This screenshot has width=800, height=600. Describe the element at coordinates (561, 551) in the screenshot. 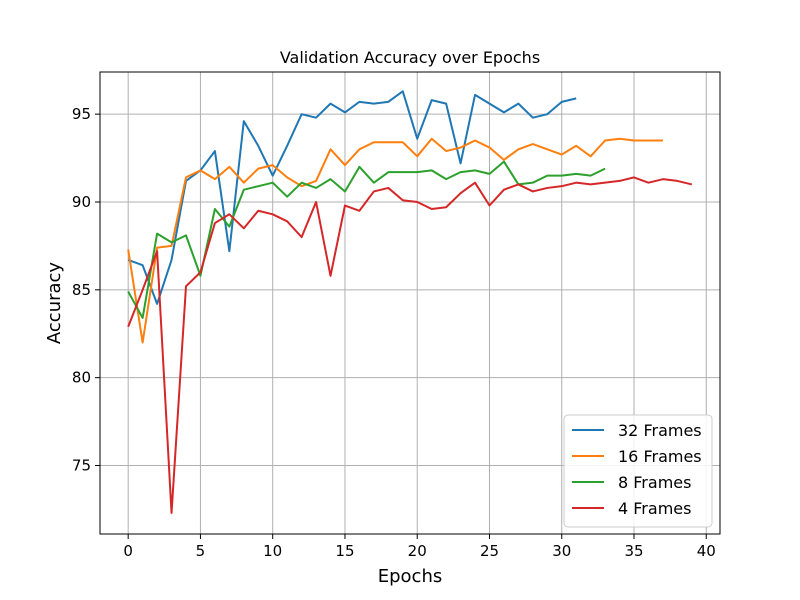

I see `x-tick-label: 30` at that location.